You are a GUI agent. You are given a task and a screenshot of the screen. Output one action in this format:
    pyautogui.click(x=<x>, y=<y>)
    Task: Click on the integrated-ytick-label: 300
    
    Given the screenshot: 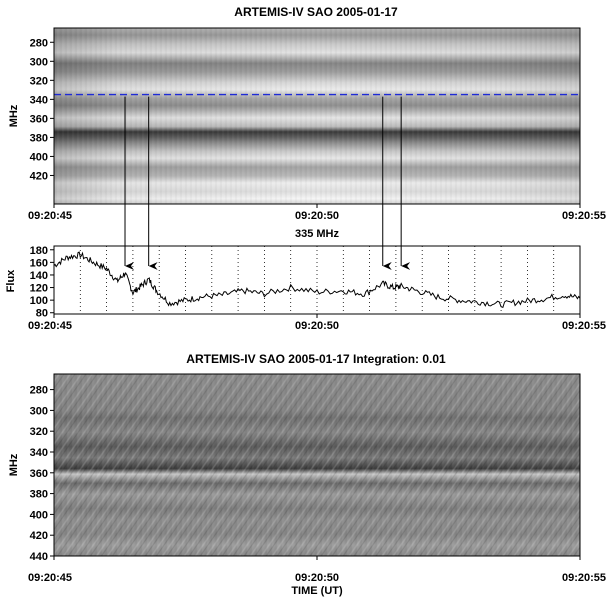 What is the action you would take?
    pyautogui.click(x=39, y=411)
    